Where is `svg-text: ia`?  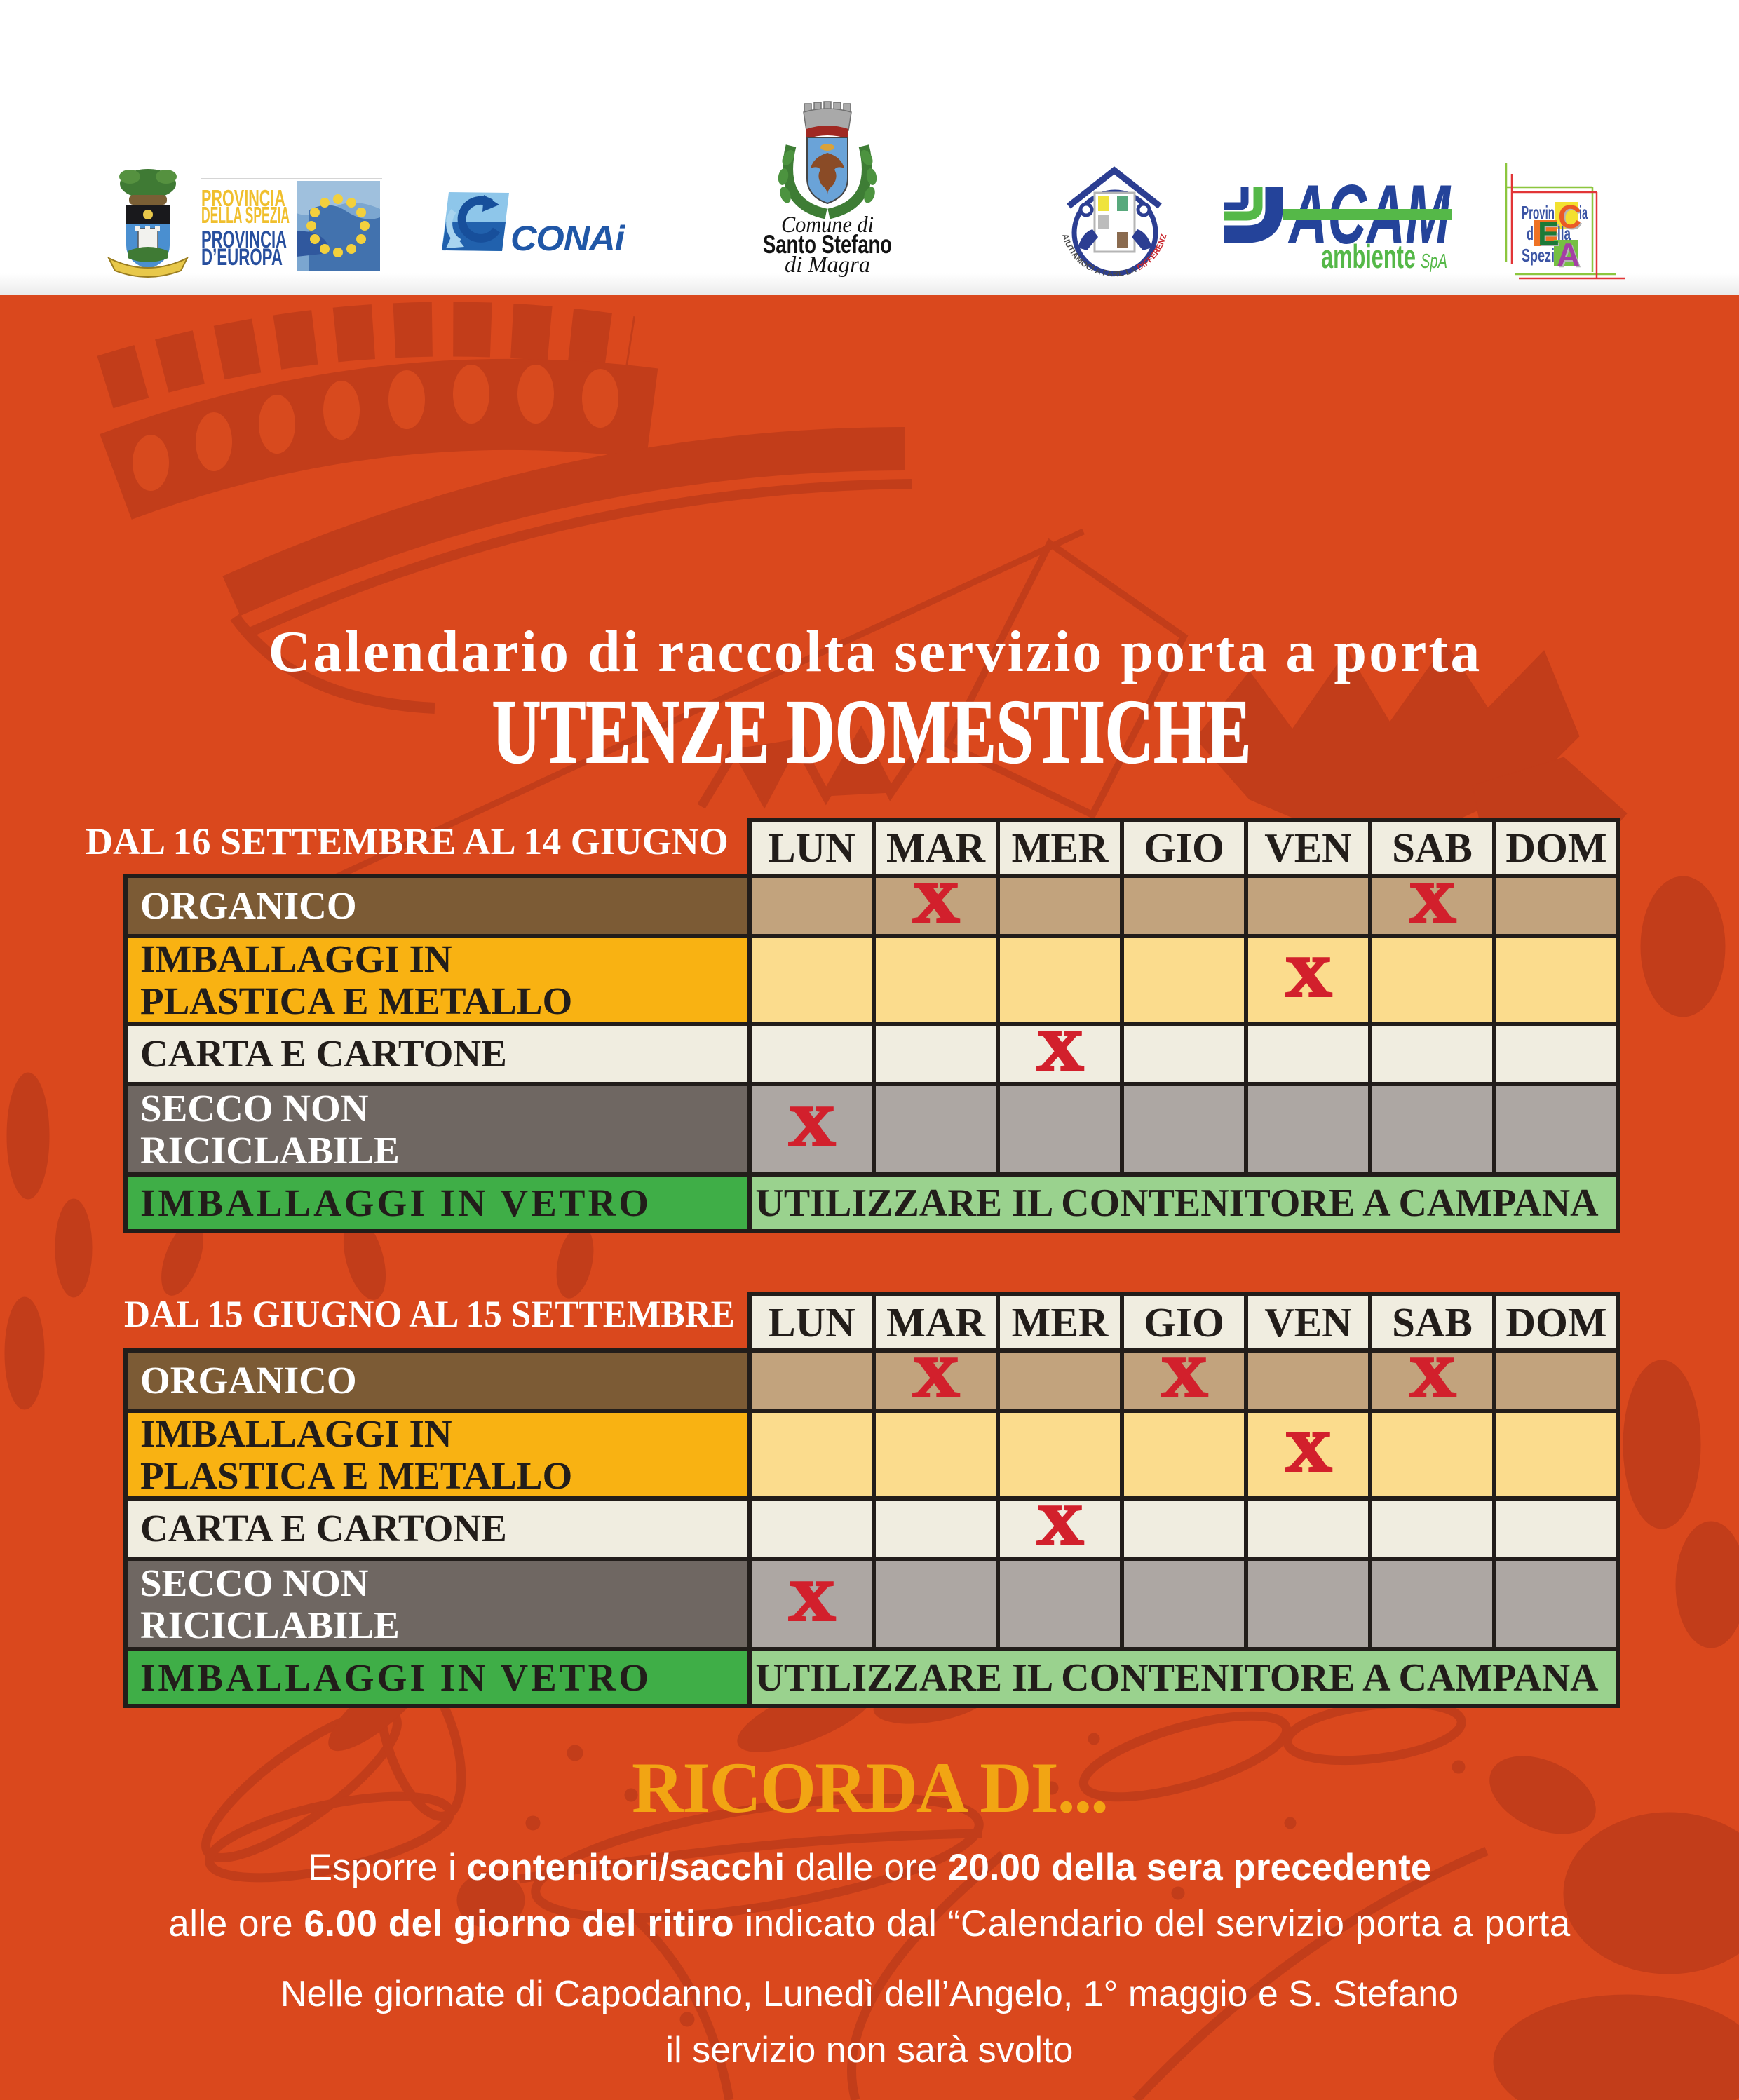 svg-text: ia is located at coordinates (1583, 212).